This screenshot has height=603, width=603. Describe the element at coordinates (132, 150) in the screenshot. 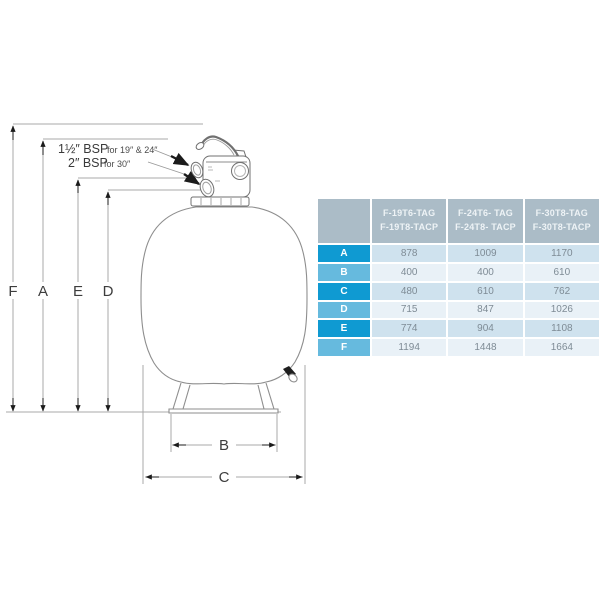

I see `bsp-line1-models: for 19″ & 24″` at that location.